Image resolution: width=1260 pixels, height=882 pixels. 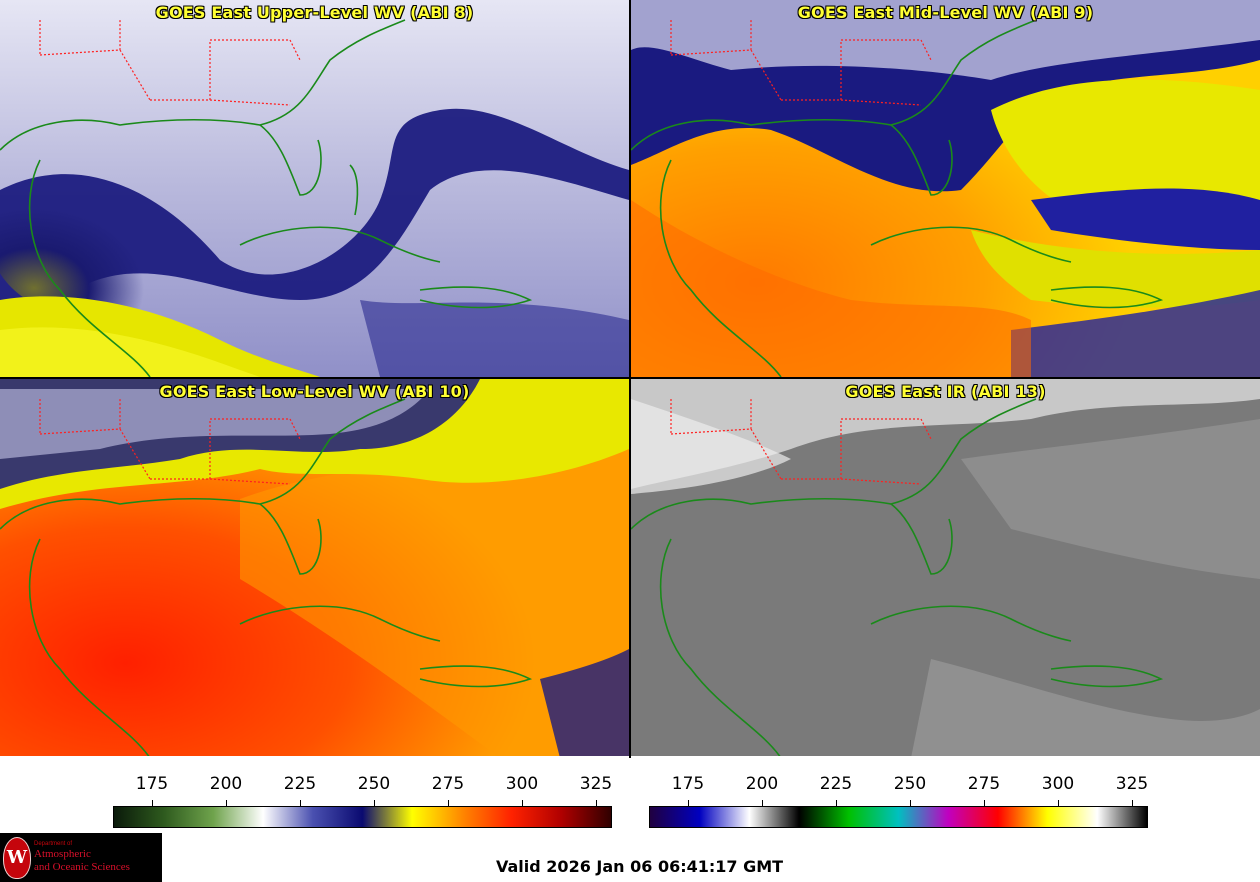 What do you see at coordinates (62, 854) in the screenshot?
I see `logo-line1: Atmospheric` at bounding box center [62, 854].